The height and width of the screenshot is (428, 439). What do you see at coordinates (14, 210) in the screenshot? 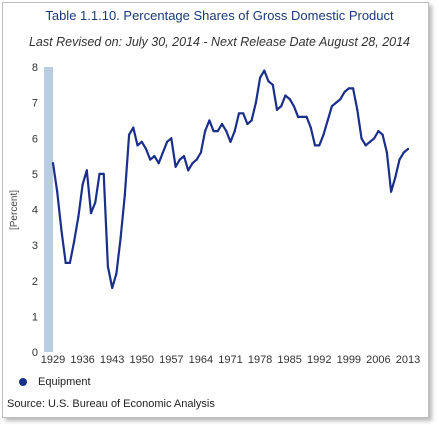
I see `y-axis-label: [Percent]` at bounding box center [14, 210].